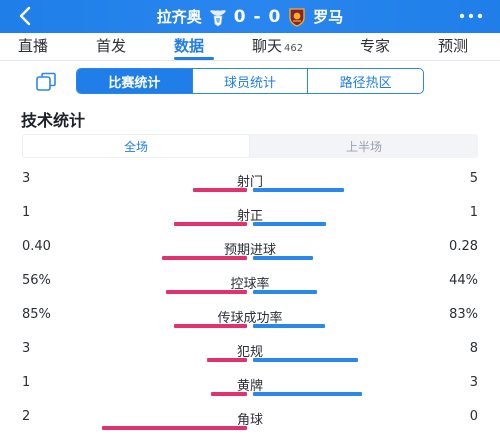 The width and height of the screenshot is (500, 440). What do you see at coordinates (375, 46) in the screenshot?
I see `tab-experts: 专家` at bounding box center [375, 46].